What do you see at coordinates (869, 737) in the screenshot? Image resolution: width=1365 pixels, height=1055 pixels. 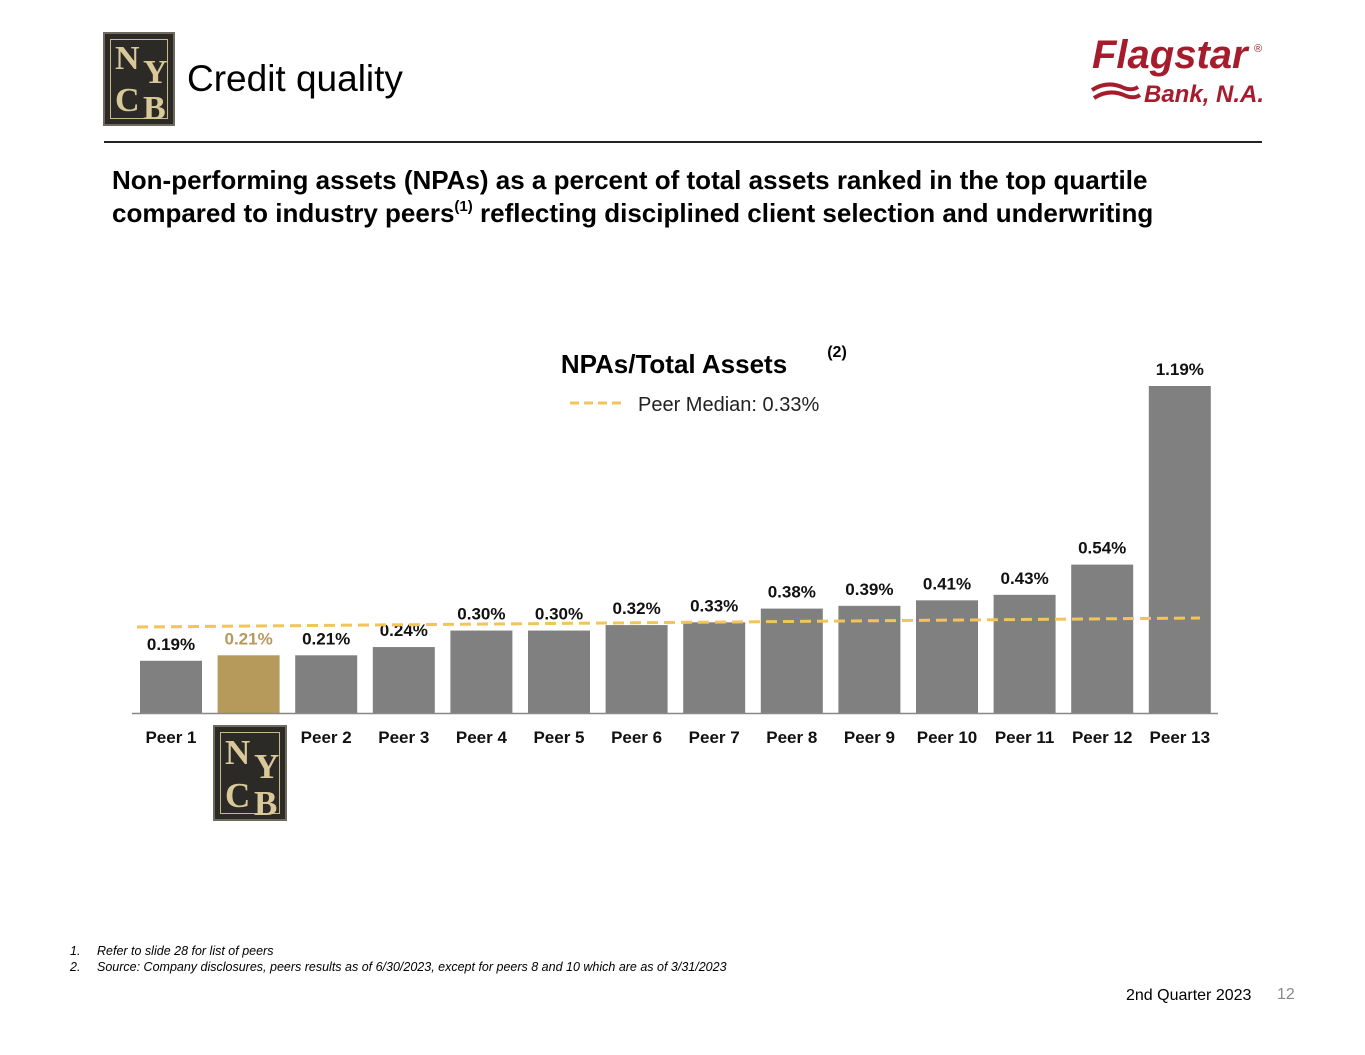 I see `category-label: Peer 9` at bounding box center [869, 737].